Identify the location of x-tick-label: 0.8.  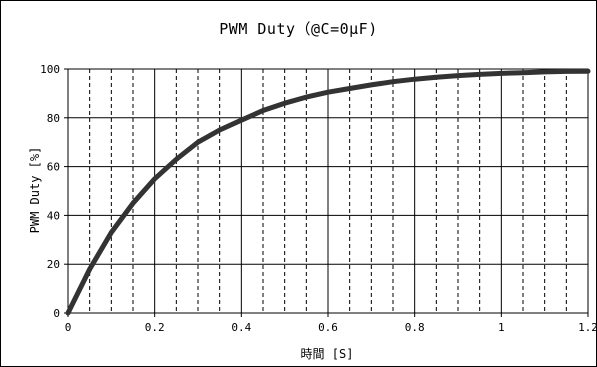
(415, 327).